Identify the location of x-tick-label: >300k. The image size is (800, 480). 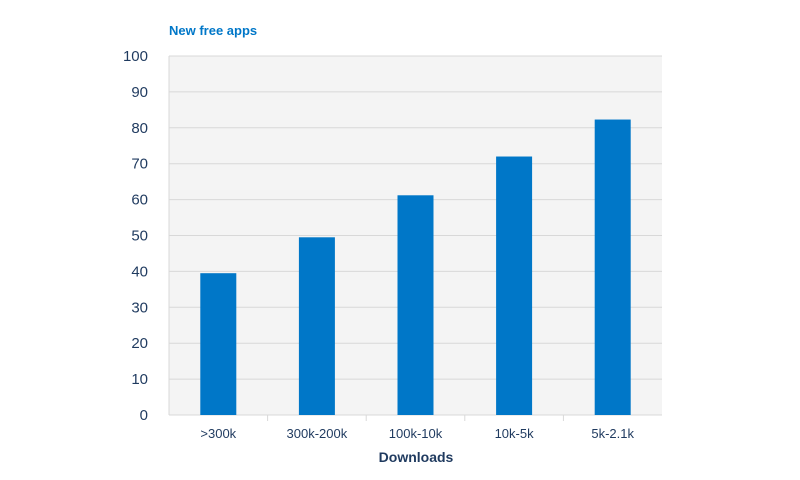
(218, 433).